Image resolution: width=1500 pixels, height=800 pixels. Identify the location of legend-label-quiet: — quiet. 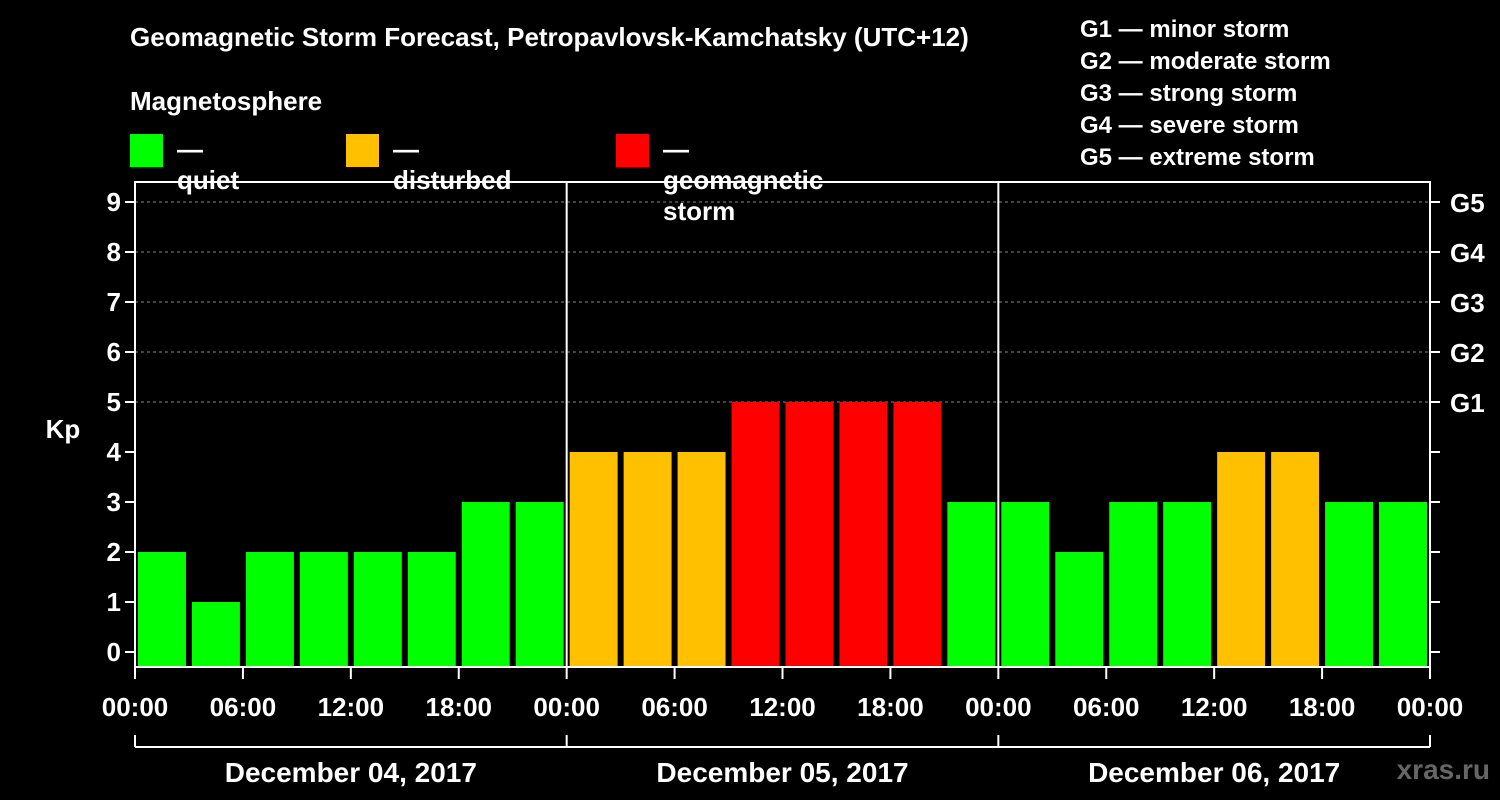
(208, 164).